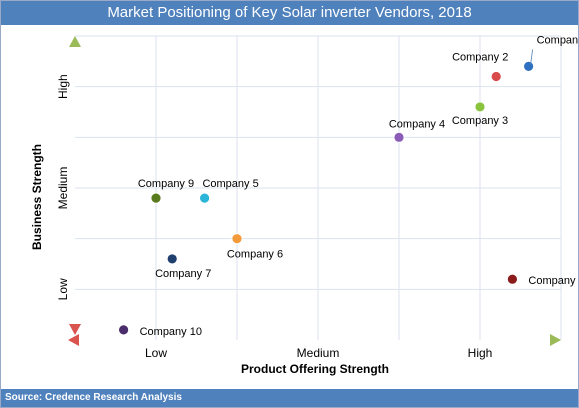 The width and height of the screenshot is (579, 408). I want to click on point-leader-line, so click(531, 57).